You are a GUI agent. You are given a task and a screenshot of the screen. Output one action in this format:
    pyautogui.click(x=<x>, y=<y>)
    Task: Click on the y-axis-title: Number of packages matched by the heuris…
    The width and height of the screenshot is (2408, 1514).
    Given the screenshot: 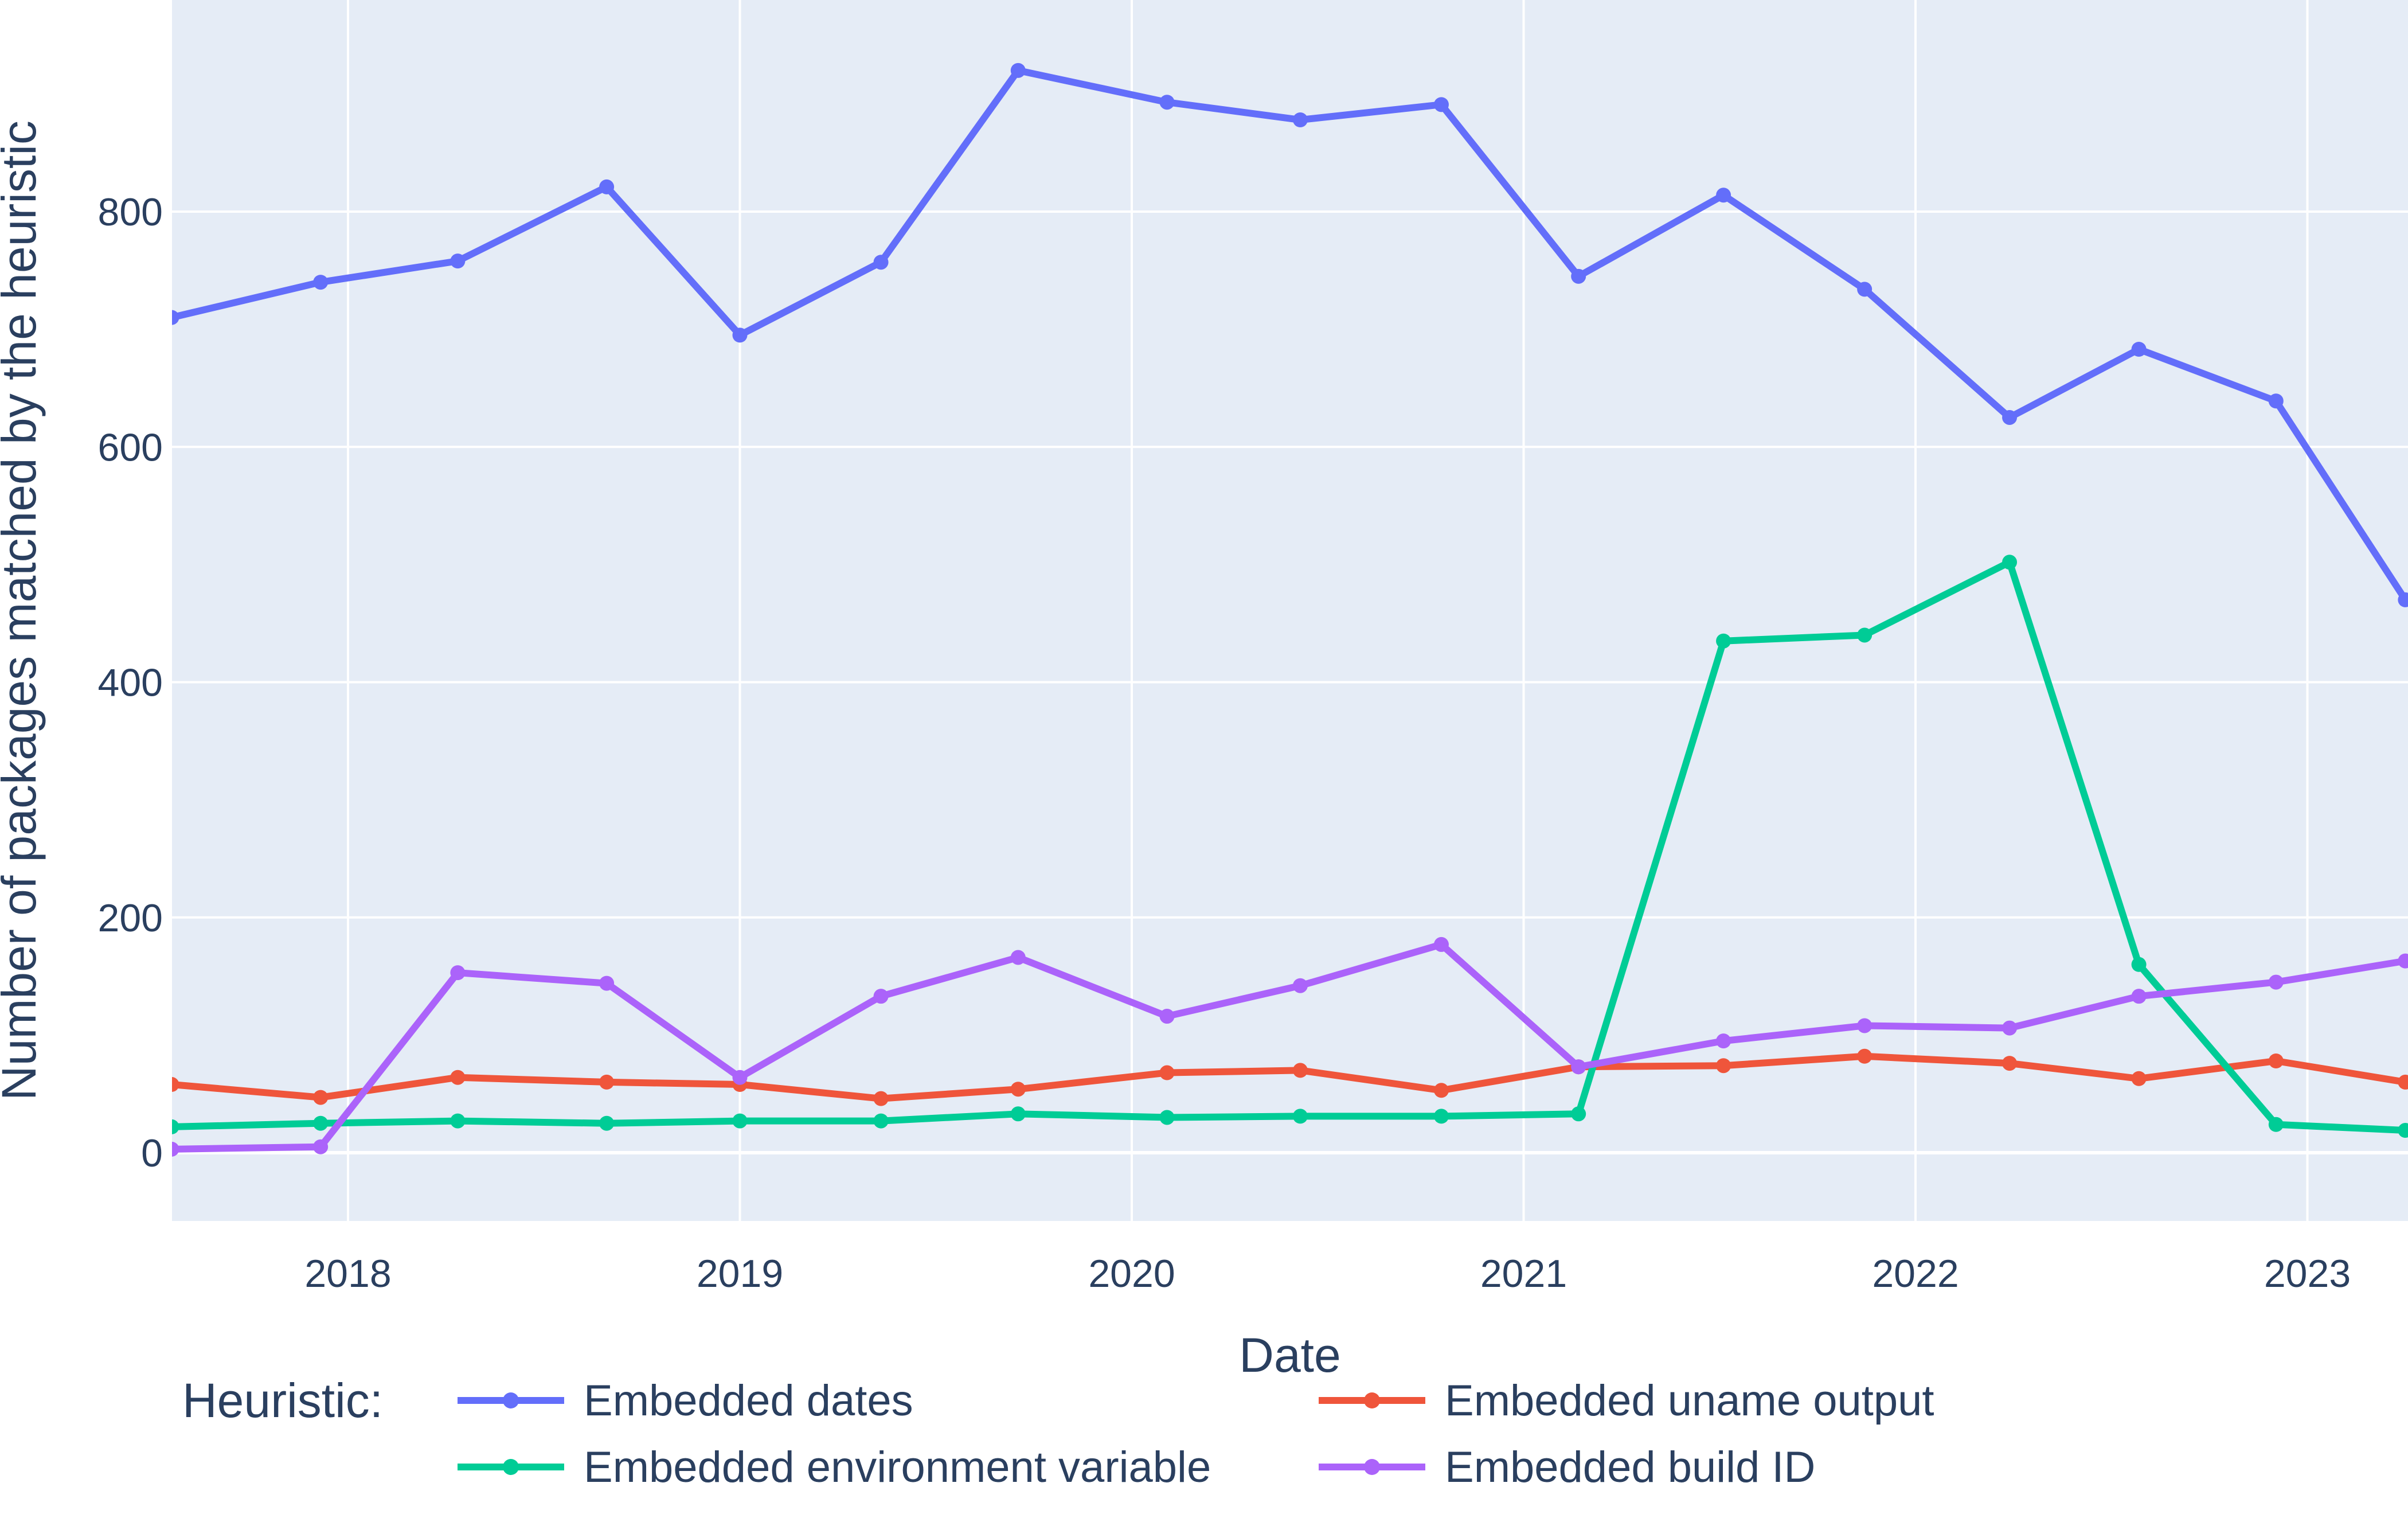 What is the action you would take?
    pyautogui.click(x=23, y=610)
    